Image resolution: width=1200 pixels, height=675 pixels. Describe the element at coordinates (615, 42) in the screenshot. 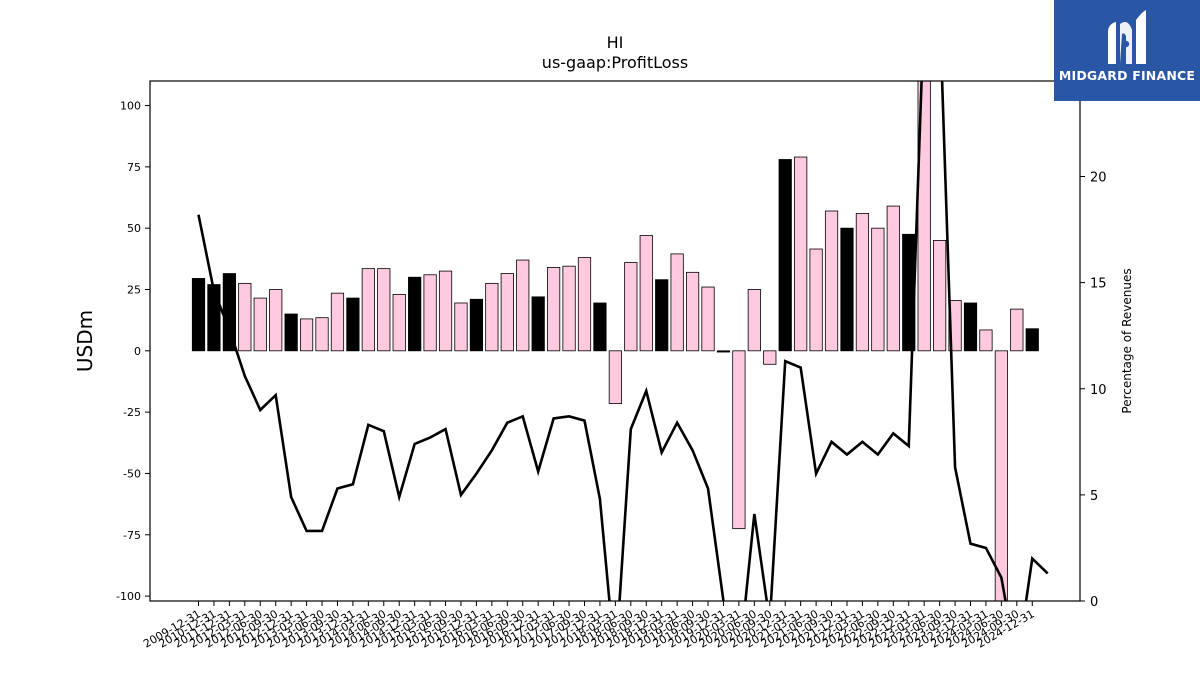

I see `chart-title: HI` at that location.